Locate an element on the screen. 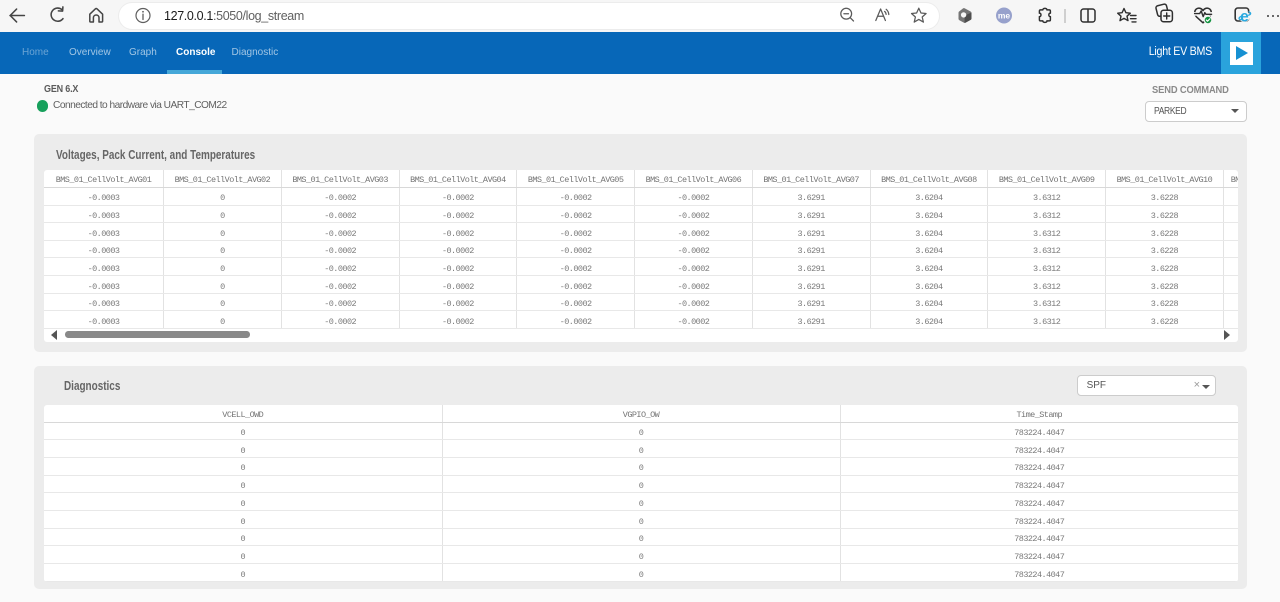 Image resolution: width=1280 pixels, height=602 pixels. svg-text: me is located at coordinates (1004, 16).